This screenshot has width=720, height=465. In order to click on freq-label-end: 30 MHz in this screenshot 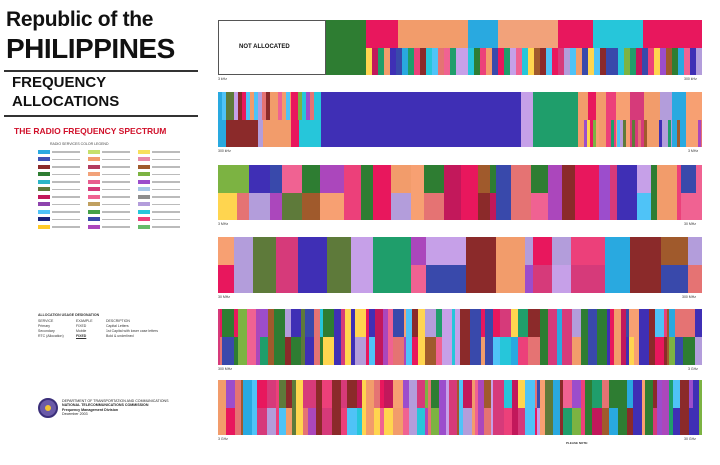, I will do `click(690, 224)`.